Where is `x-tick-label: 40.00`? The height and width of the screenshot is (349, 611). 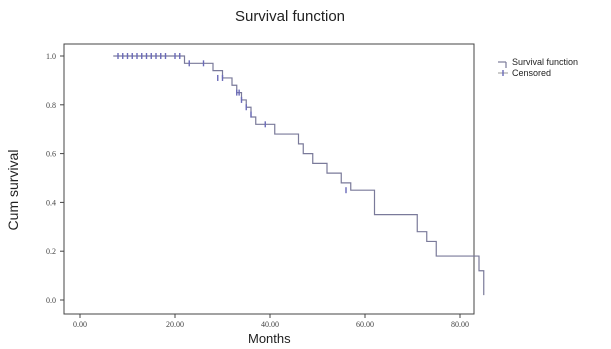
x-tick-label: 40.00 is located at coordinates (270, 324).